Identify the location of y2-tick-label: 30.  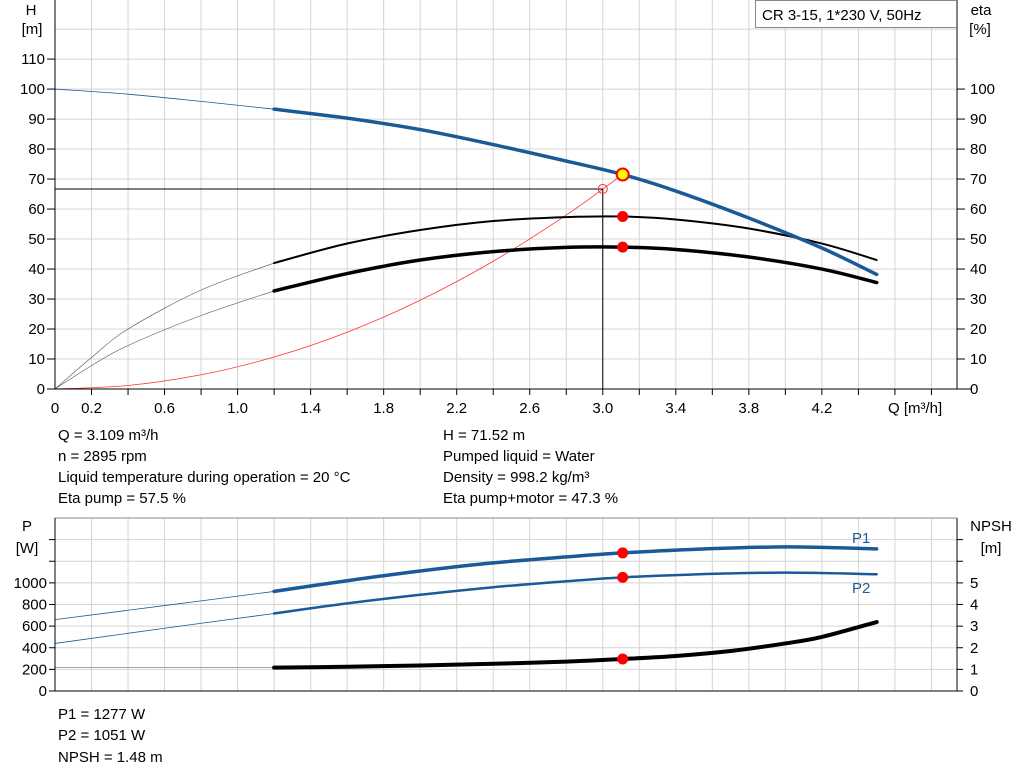
(978, 299).